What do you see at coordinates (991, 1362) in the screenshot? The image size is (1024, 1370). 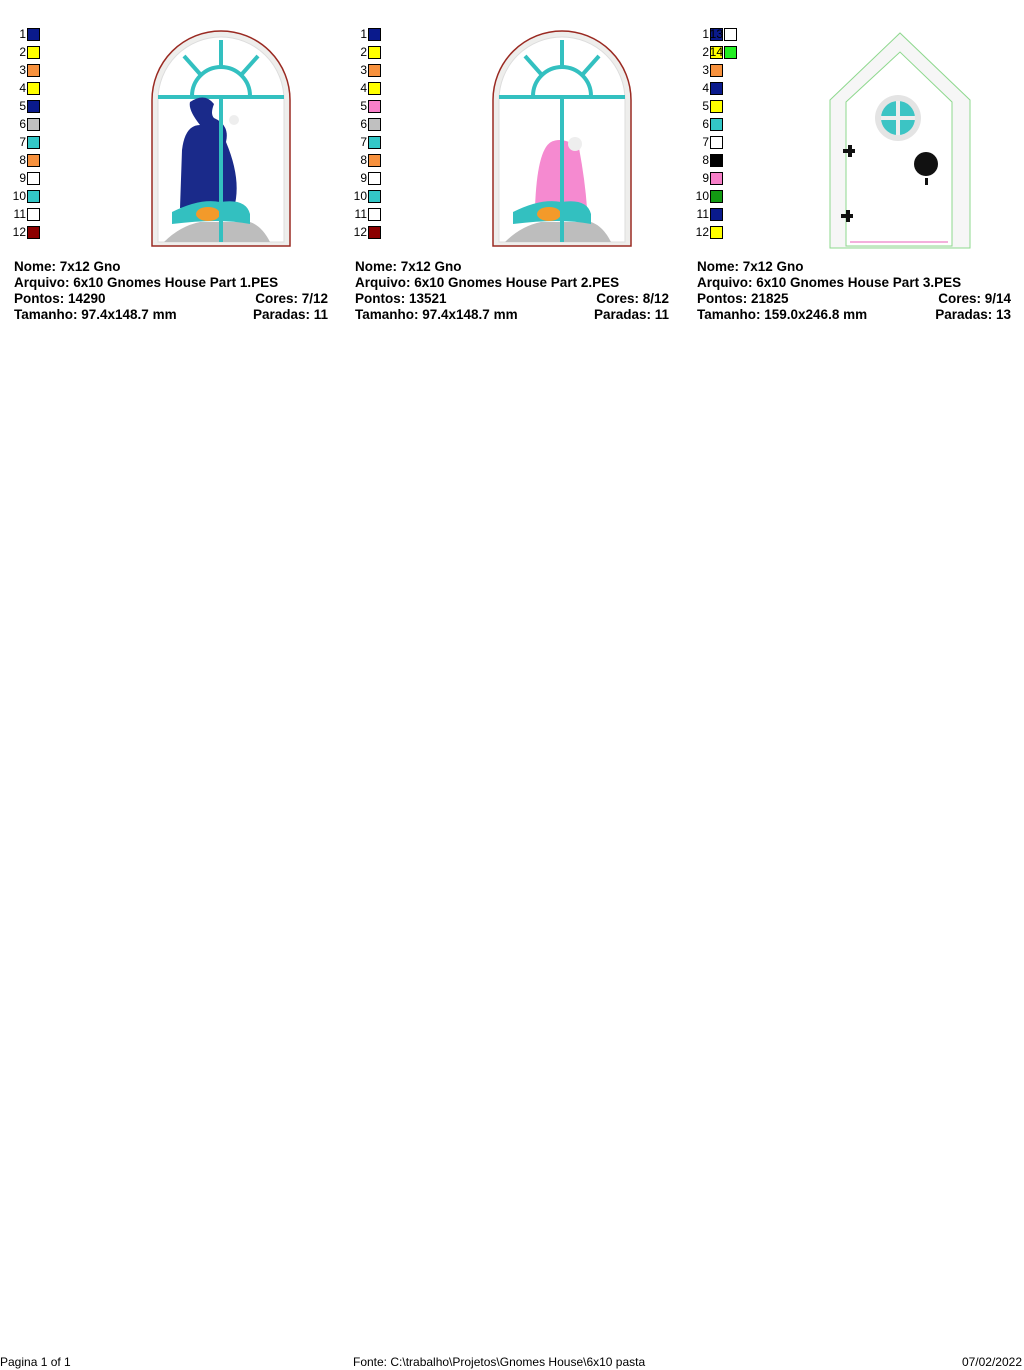 I see `print-date: 07/02/2022` at bounding box center [991, 1362].